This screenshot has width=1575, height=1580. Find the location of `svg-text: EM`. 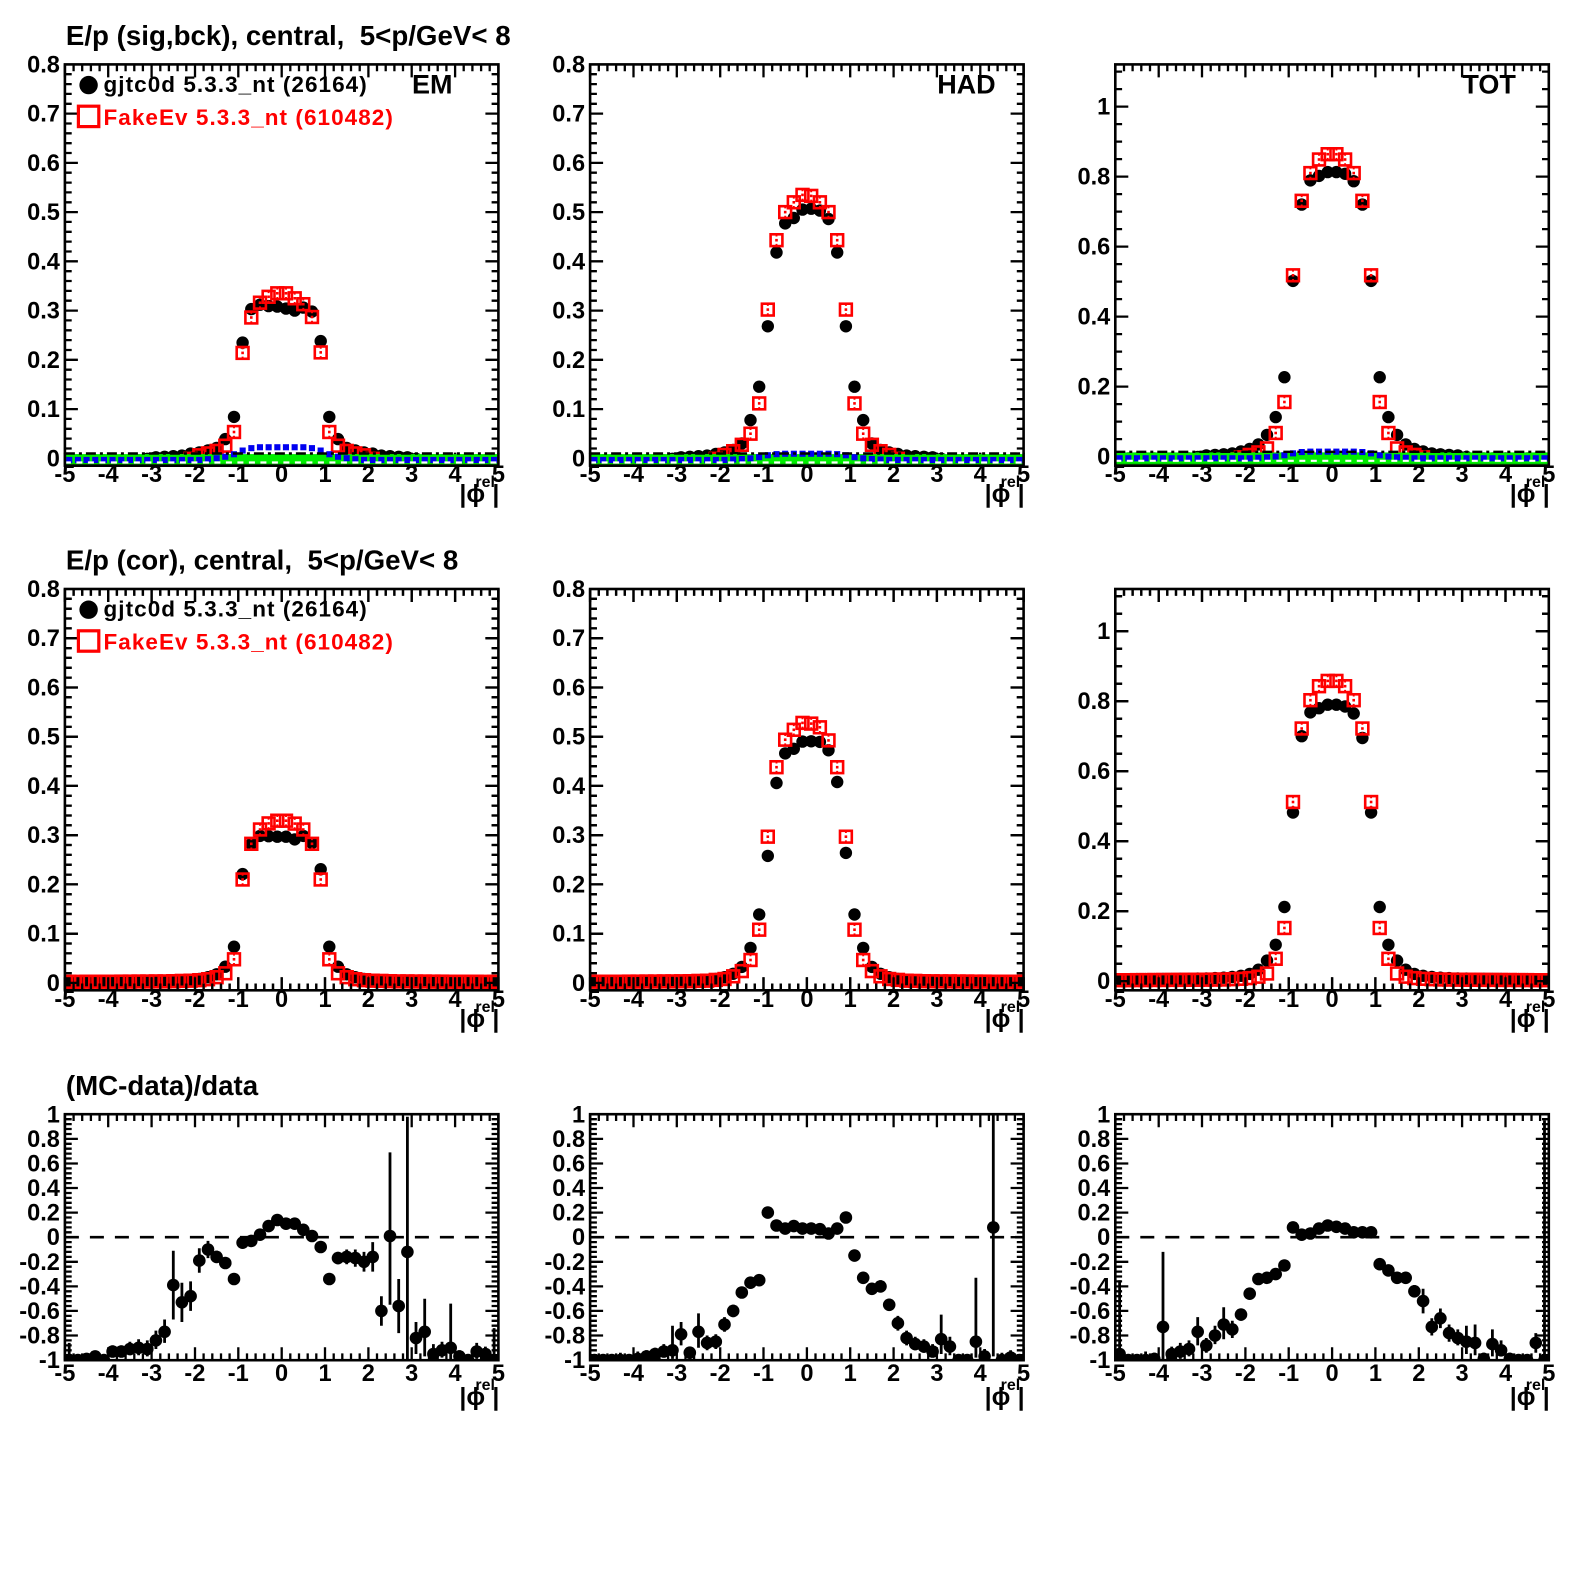

svg-text: EM is located at coordinates (432, 85).